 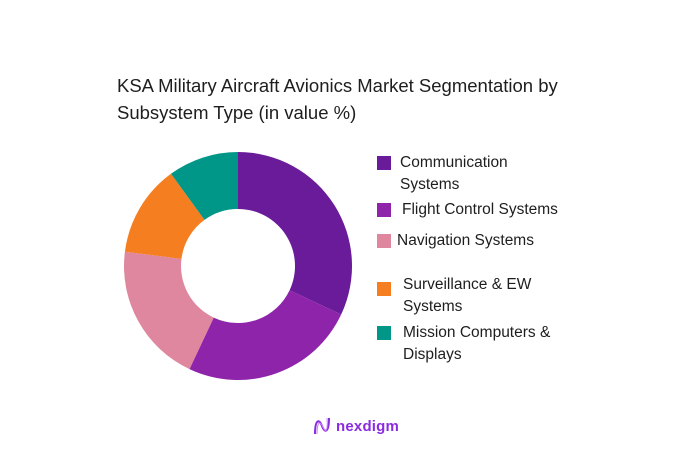 I want to click on legend-label: Navigation Systems, so click(x=465, y=240).